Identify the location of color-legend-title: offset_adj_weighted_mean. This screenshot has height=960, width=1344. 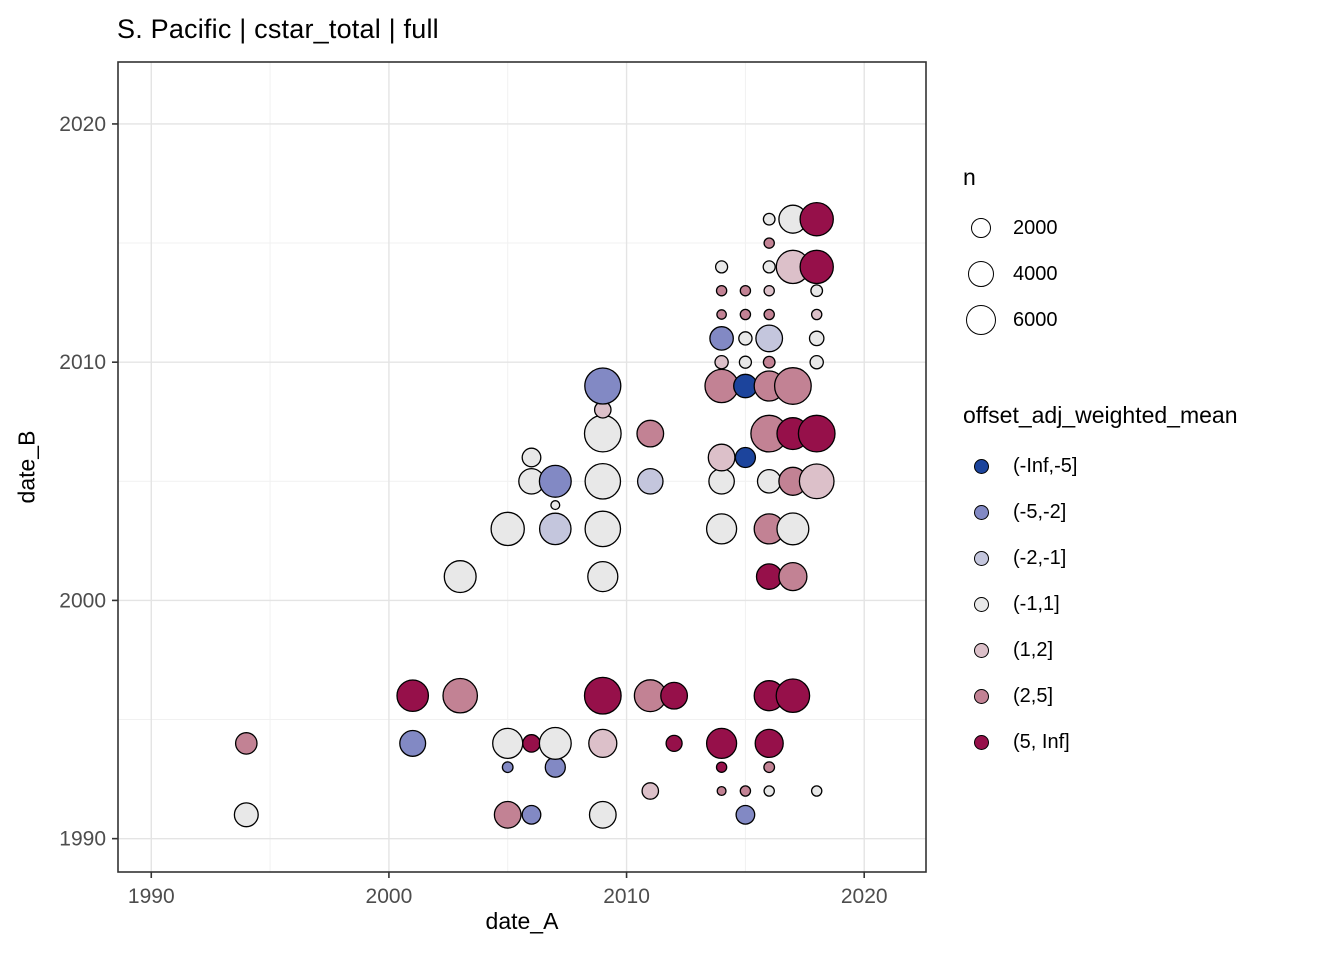
(1100, 415).